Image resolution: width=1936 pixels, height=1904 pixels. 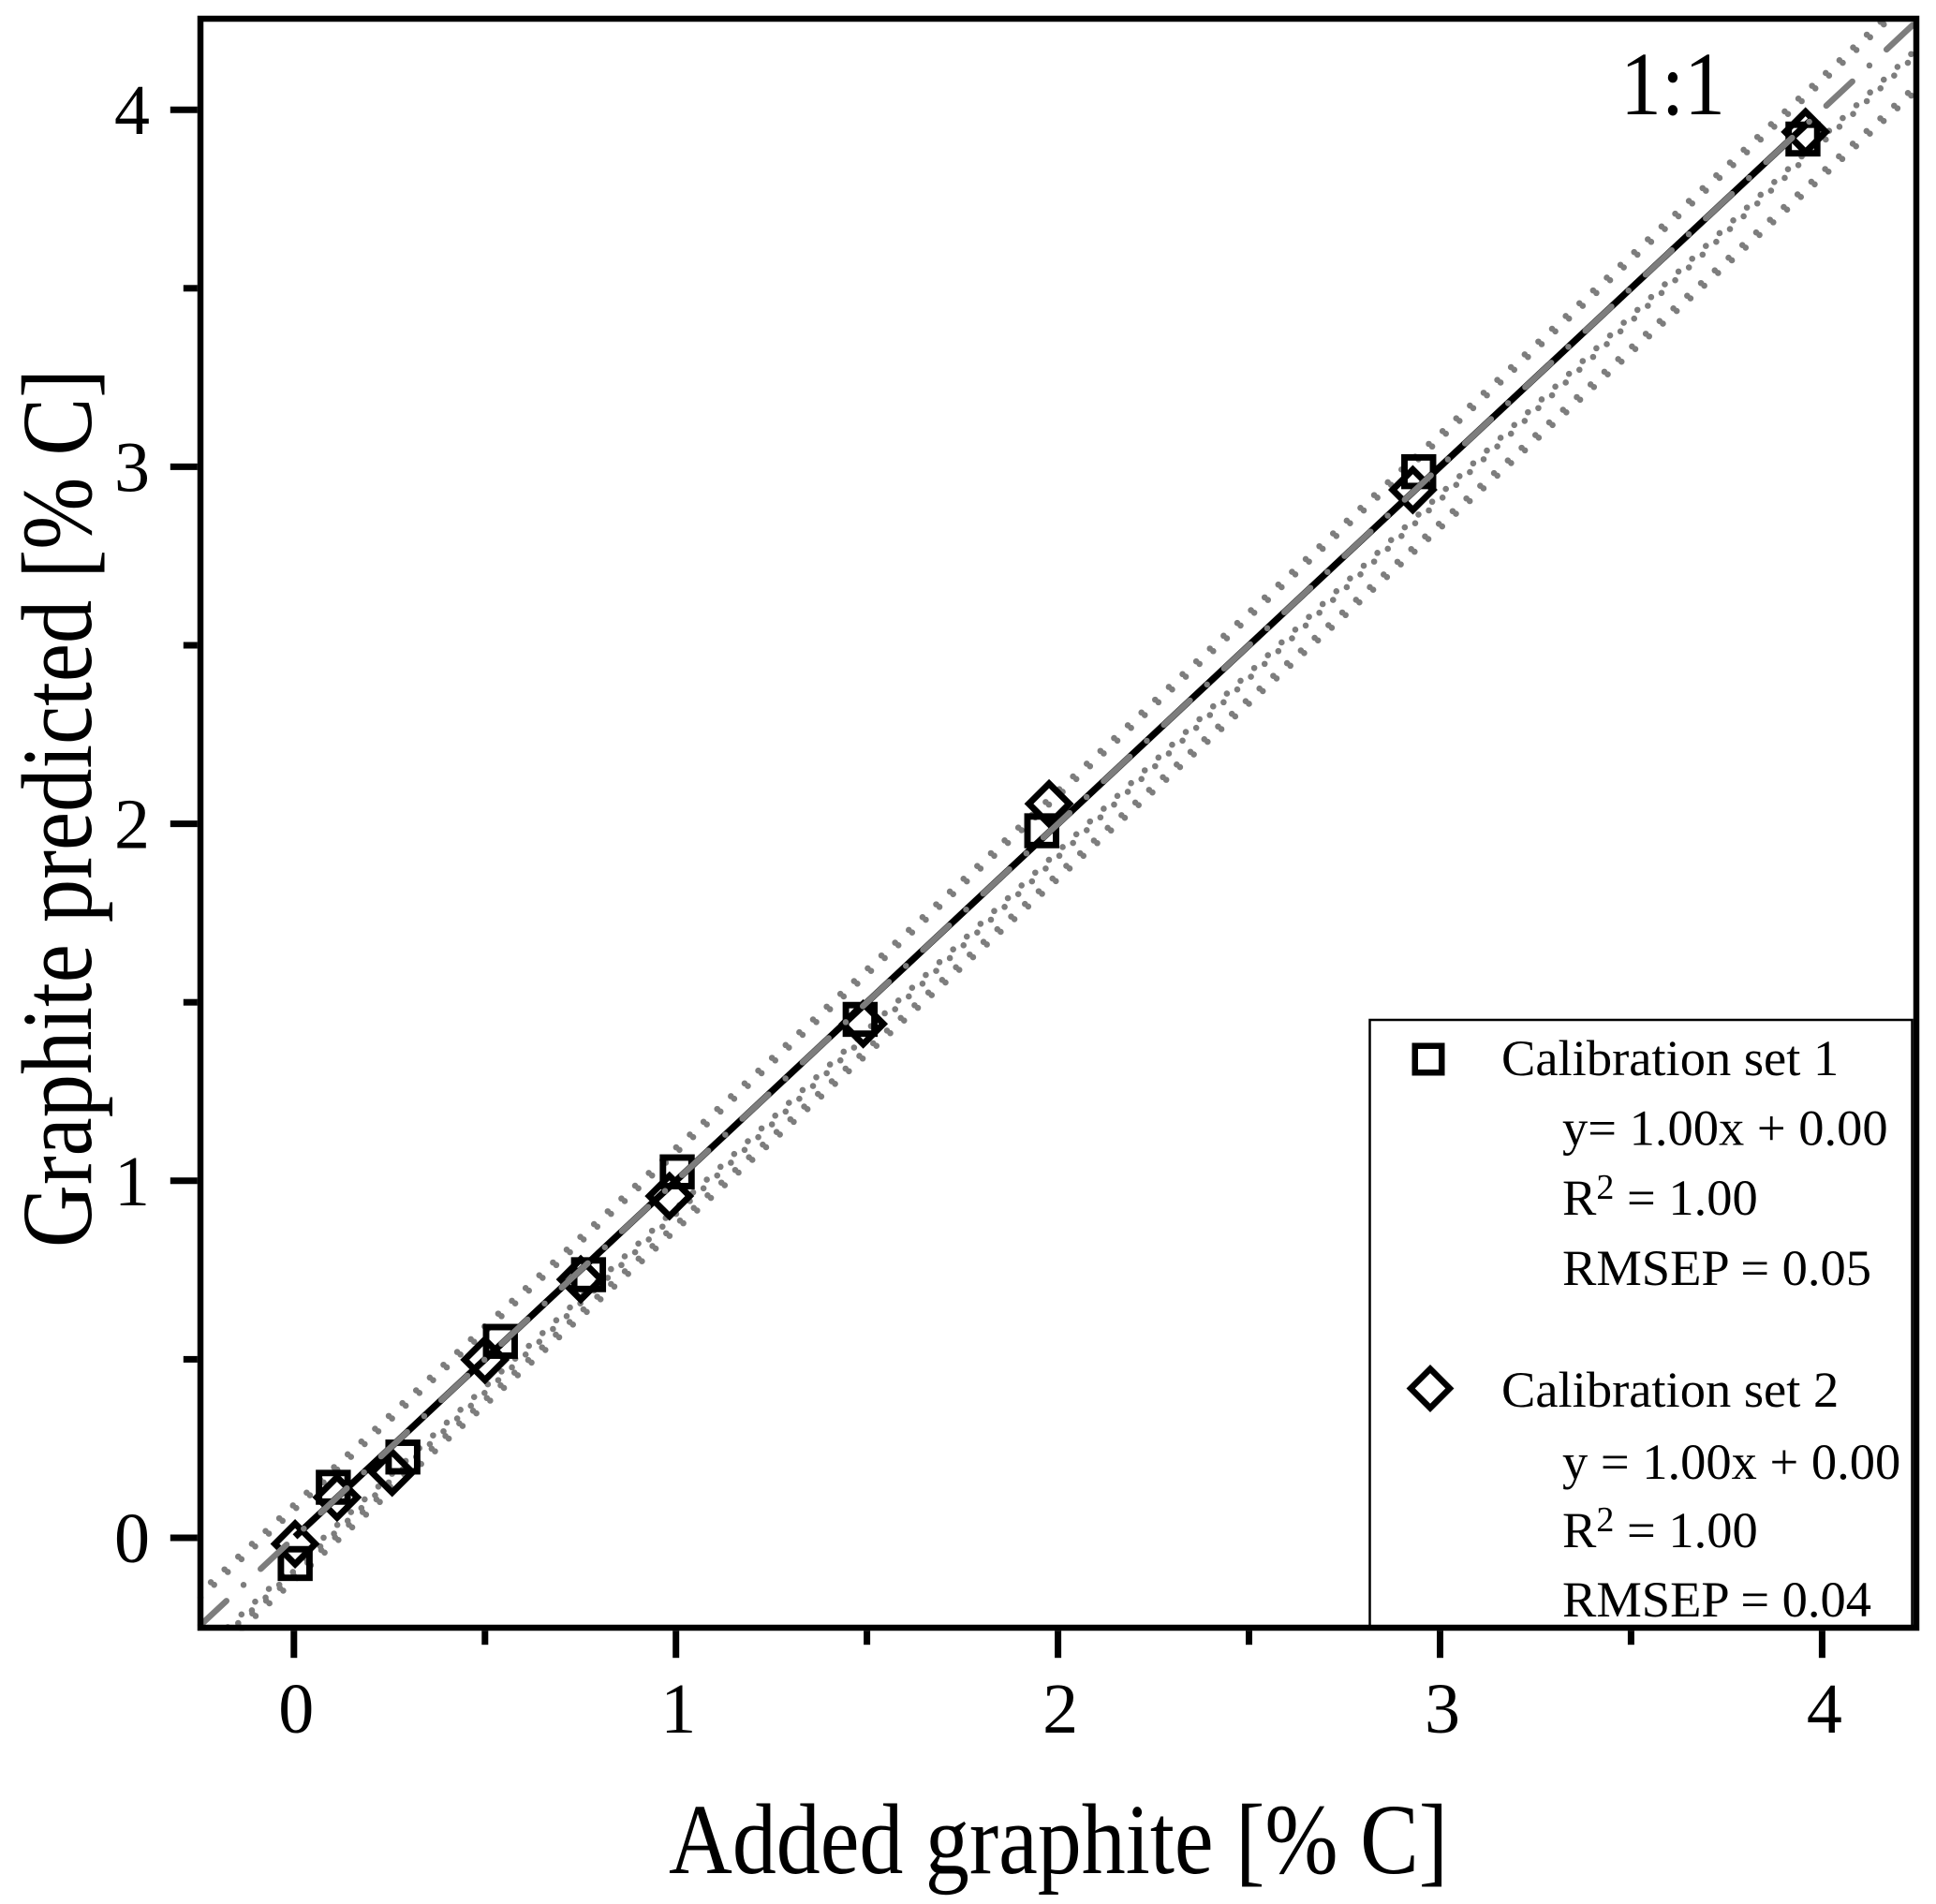 What do you see at coordinates (1058, 1841) in the screenshot?
I see `svg-text: Added graphite [% C]` at bounding box center [1058, 1841].